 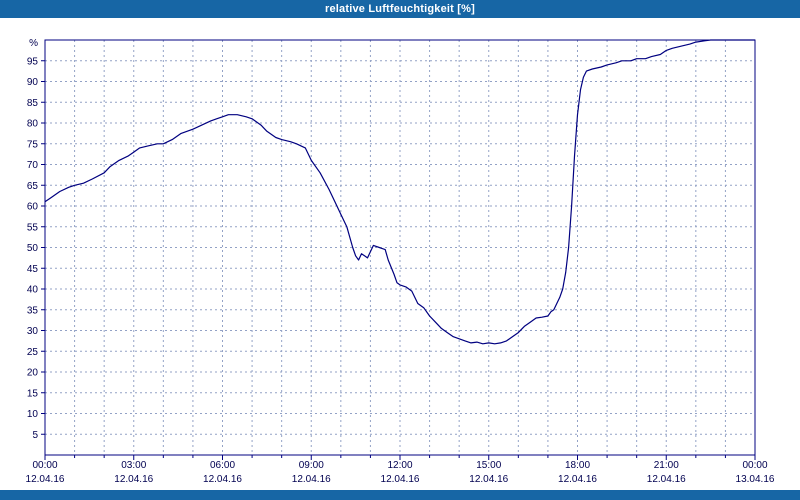 I want to click on y-tick-label: 90, so click(x=33, y=82).